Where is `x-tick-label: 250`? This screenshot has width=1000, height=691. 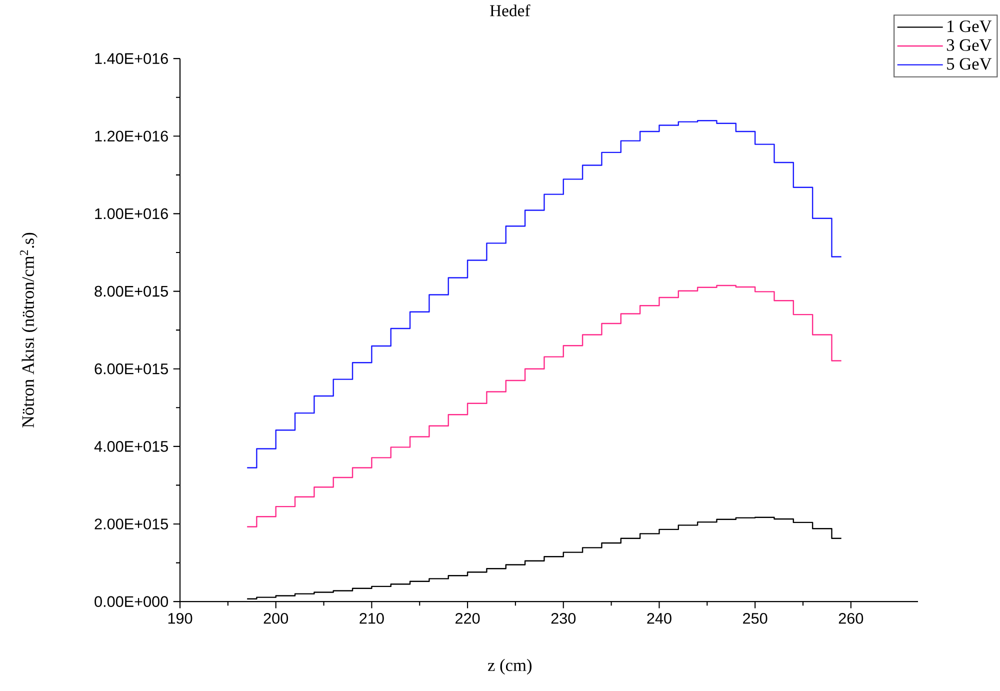
x-tick-label: 250 is located at coordinates (755, 618).